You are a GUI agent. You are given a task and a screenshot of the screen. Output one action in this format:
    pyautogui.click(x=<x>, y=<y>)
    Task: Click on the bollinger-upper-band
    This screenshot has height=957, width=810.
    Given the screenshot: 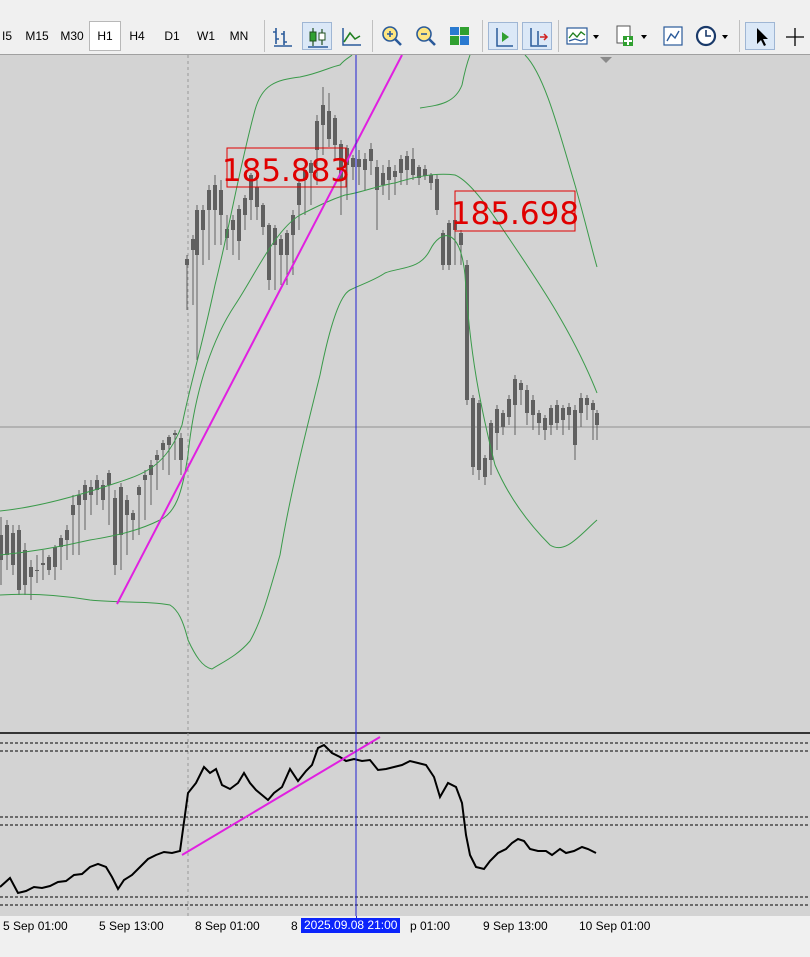 What is the action you would take?
    pyautogui.click(x=445, y=82)
    